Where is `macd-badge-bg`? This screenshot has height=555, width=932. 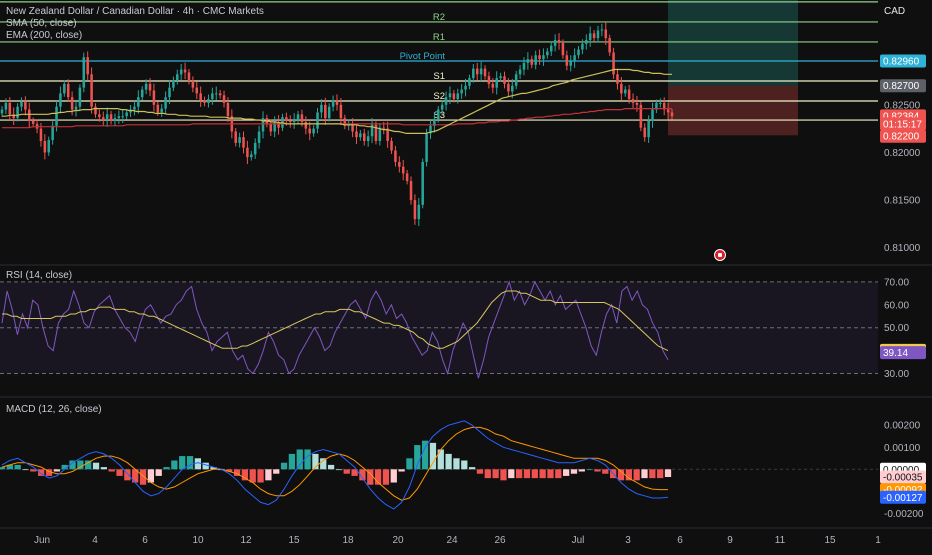 macd-badge-bg is located at coordinates (903, 497).